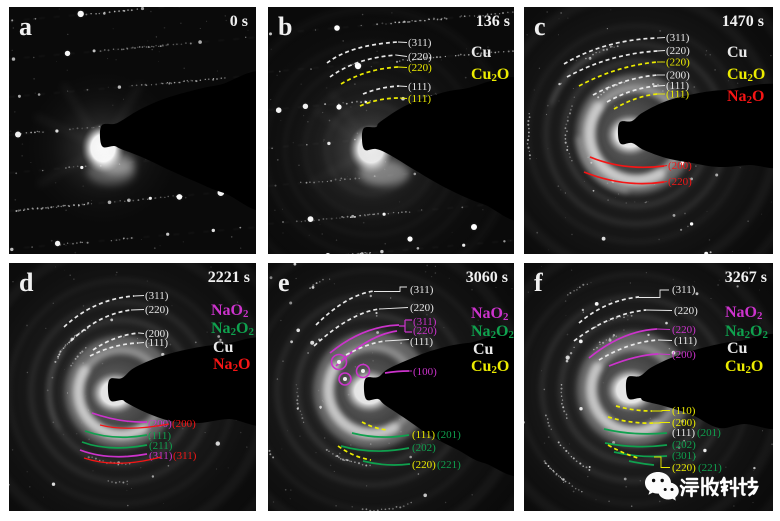 The image size is (780, 521). What do you see at coordinates (26, 282) in the screenshot?
I see `svg-text: d` at bounding box center [26, 282].